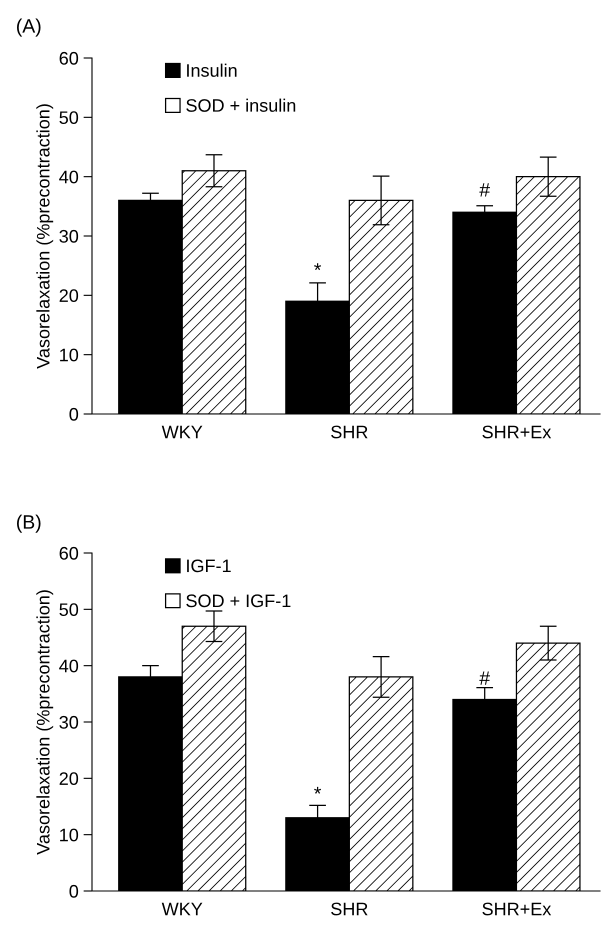 Image resolution: width=612 pixels, height=932 pixels. What do you see at coordinates (29, 523) in the screenshot?
I see `chart-title: (B)` at bounding box center [29, 523].